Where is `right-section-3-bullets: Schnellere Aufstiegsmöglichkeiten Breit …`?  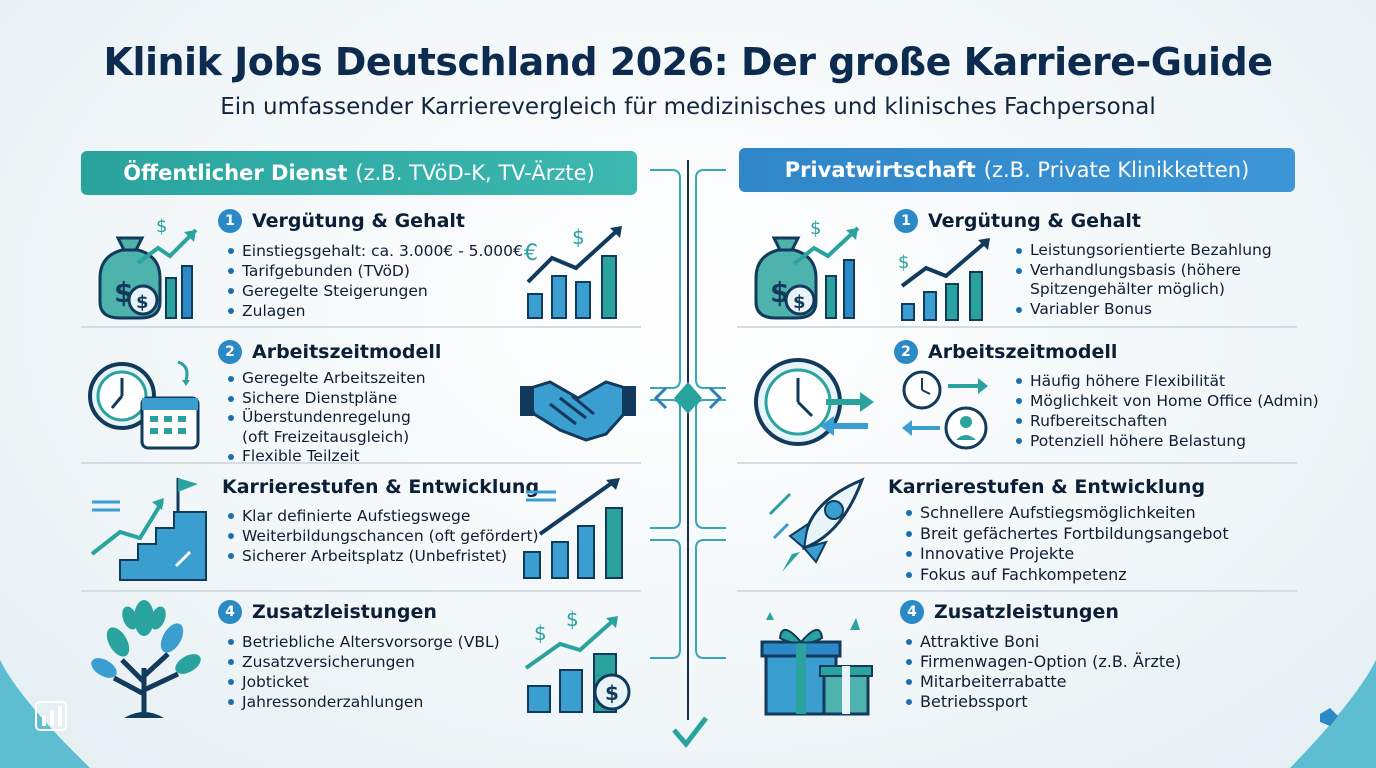 right-section-3-bullets: Schnellere Aufstiegsmöglichkeiten Breit … is located at coordinates (1066, 544).